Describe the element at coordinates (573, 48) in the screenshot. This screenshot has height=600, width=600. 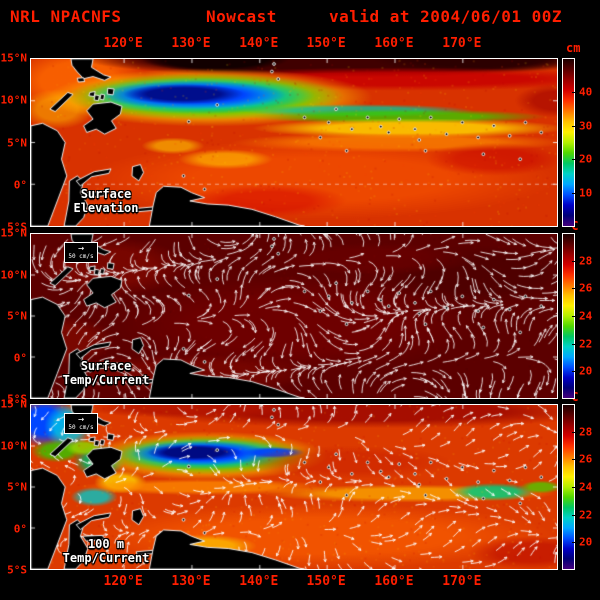
I see `colorbar-unit-cm: cm` at that location.